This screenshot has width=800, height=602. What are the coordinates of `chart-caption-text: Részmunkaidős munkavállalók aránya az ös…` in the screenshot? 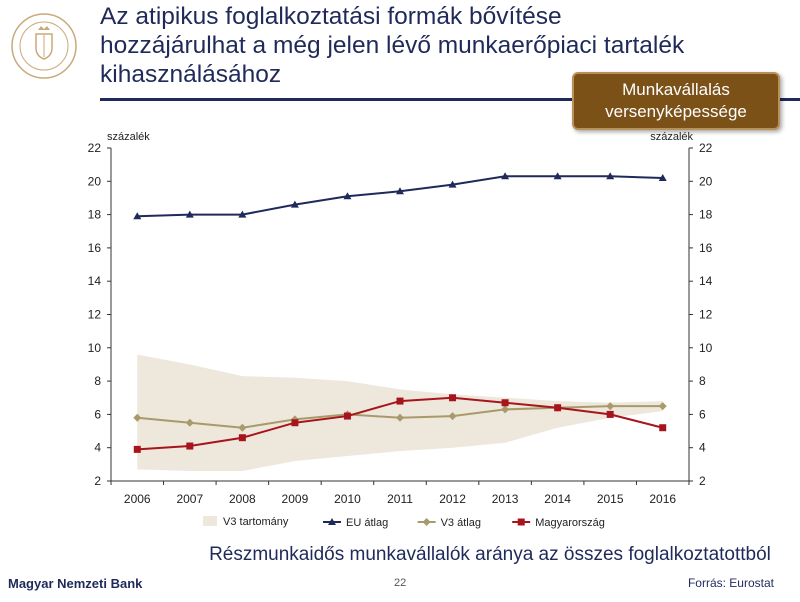 It's located at (490, 554).